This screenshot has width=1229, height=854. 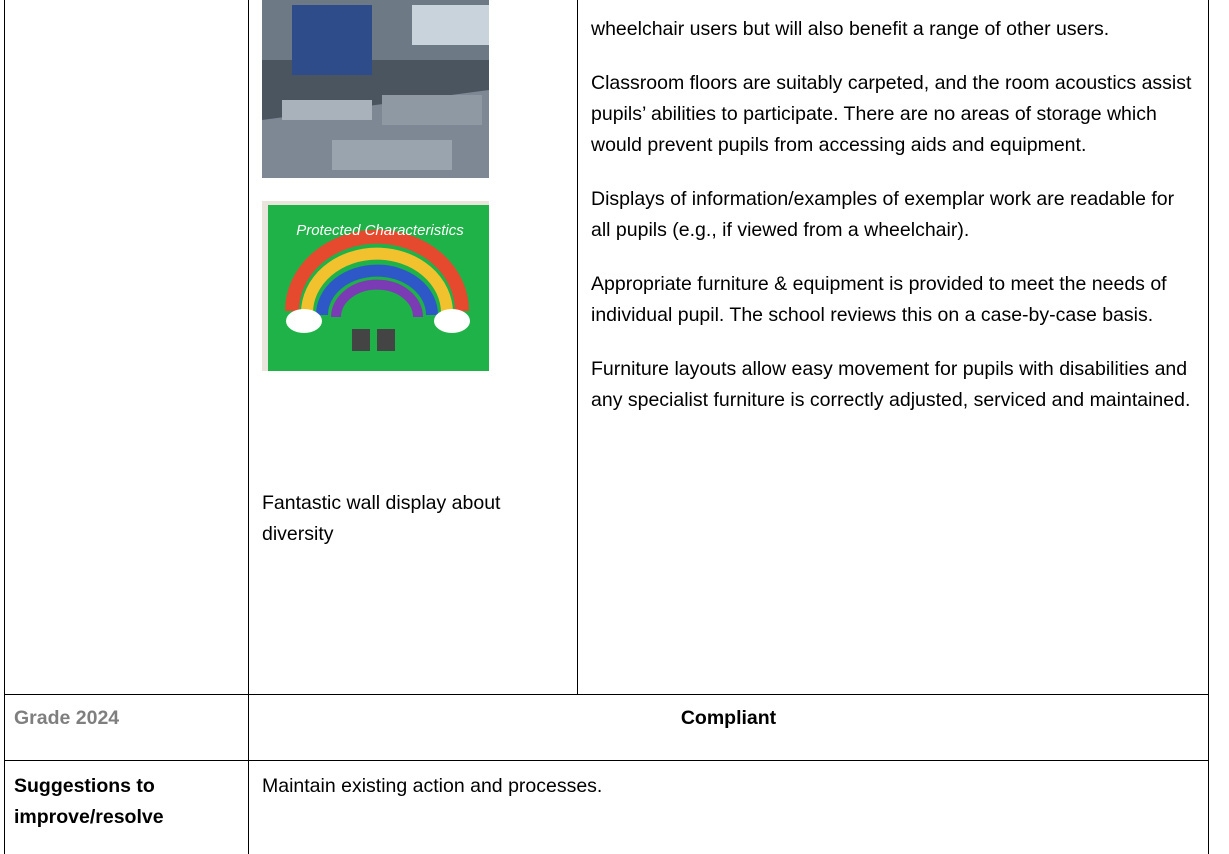 I want to click on photo-text: Protected Characteristics, so click(x=380, y=230).